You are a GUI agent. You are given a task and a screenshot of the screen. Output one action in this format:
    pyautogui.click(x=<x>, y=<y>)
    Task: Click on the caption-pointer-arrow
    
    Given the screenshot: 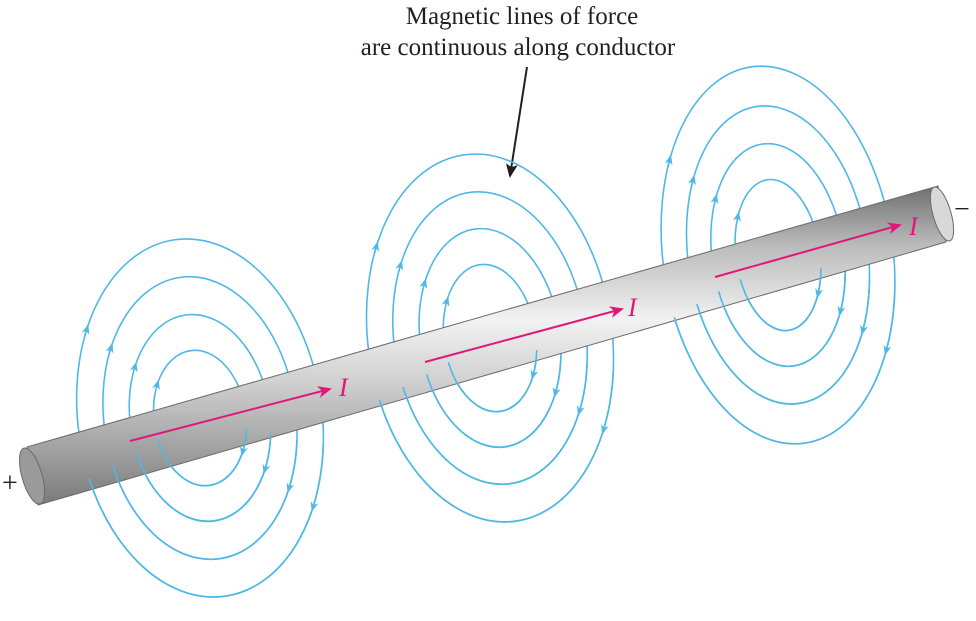 What is the action you would take?
    pyautogui.click(x=516, y=122)
    